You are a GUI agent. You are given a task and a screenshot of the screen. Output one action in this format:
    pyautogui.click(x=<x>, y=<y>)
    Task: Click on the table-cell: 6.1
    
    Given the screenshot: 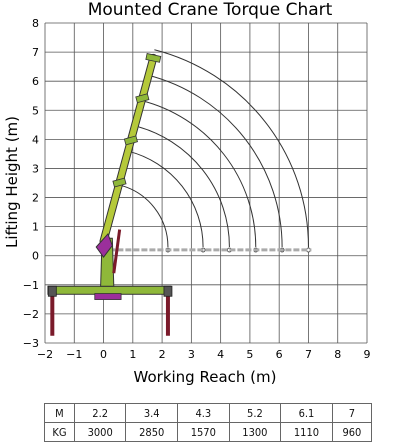 What is the action you would take?
    pyautogui.click(x=306, y=413)
    